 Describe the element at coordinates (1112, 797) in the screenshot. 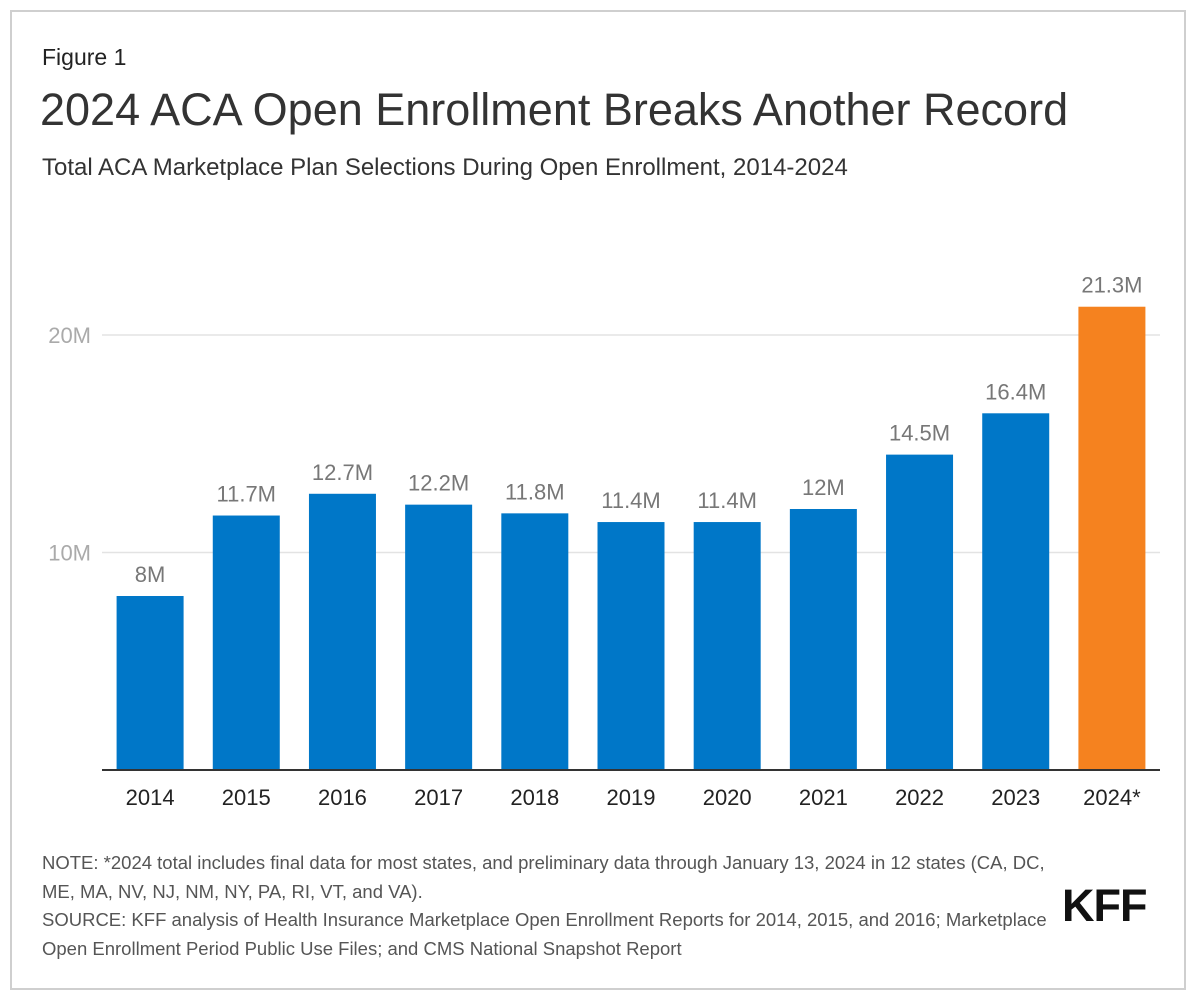

I see `x-tick-label: 2024*` at that location.